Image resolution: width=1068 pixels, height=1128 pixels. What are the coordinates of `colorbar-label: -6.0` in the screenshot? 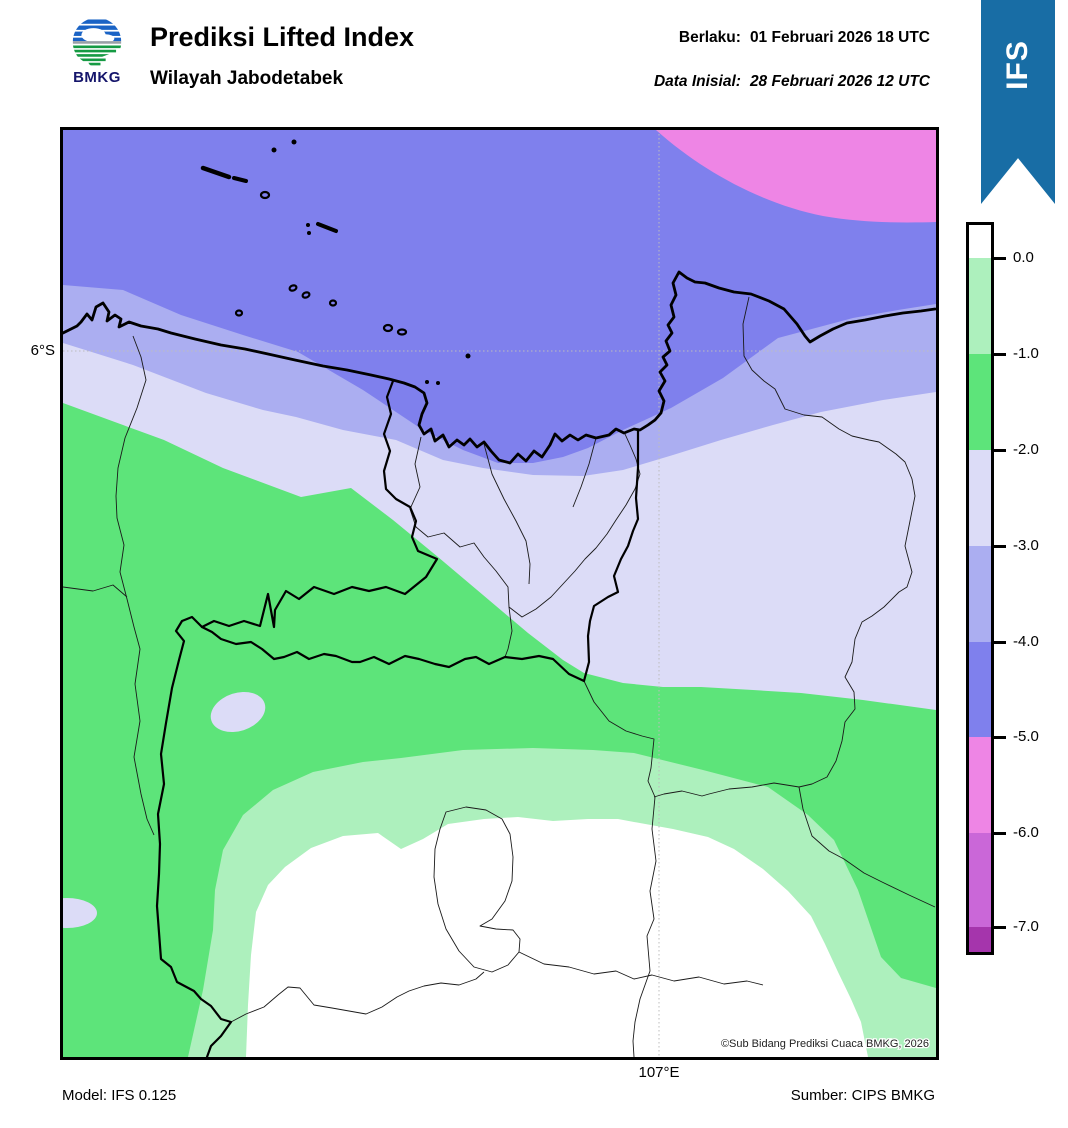 It's located at (1026, 832).